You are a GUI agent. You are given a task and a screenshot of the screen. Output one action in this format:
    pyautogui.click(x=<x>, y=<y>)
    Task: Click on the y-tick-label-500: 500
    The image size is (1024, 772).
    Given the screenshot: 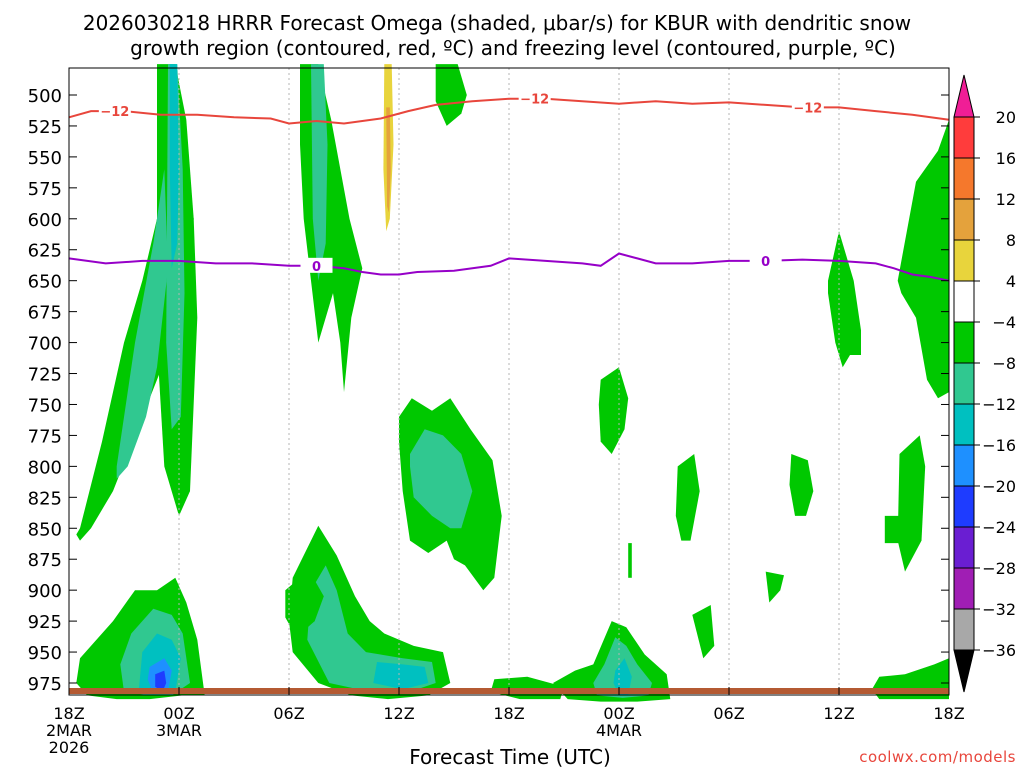 What is the action you would take?
    pyautogui.click(x=45, y=96)
    